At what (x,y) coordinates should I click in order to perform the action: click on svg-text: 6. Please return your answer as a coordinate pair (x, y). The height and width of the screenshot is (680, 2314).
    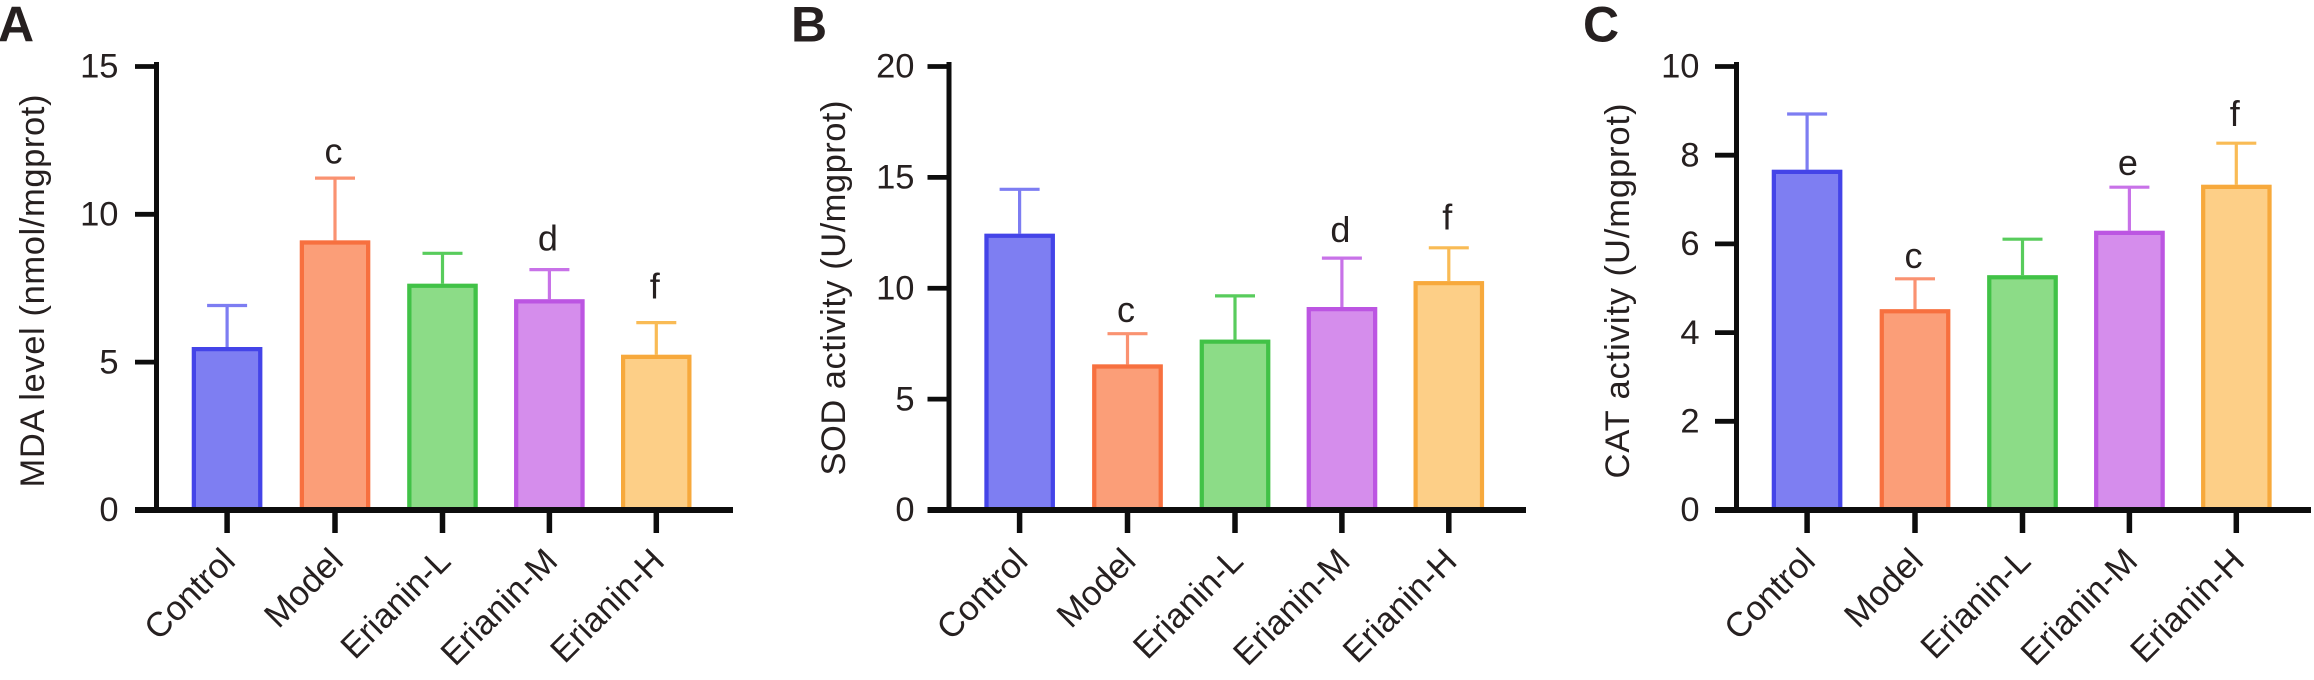
    Looking at the image, I should click on (1689, 244).